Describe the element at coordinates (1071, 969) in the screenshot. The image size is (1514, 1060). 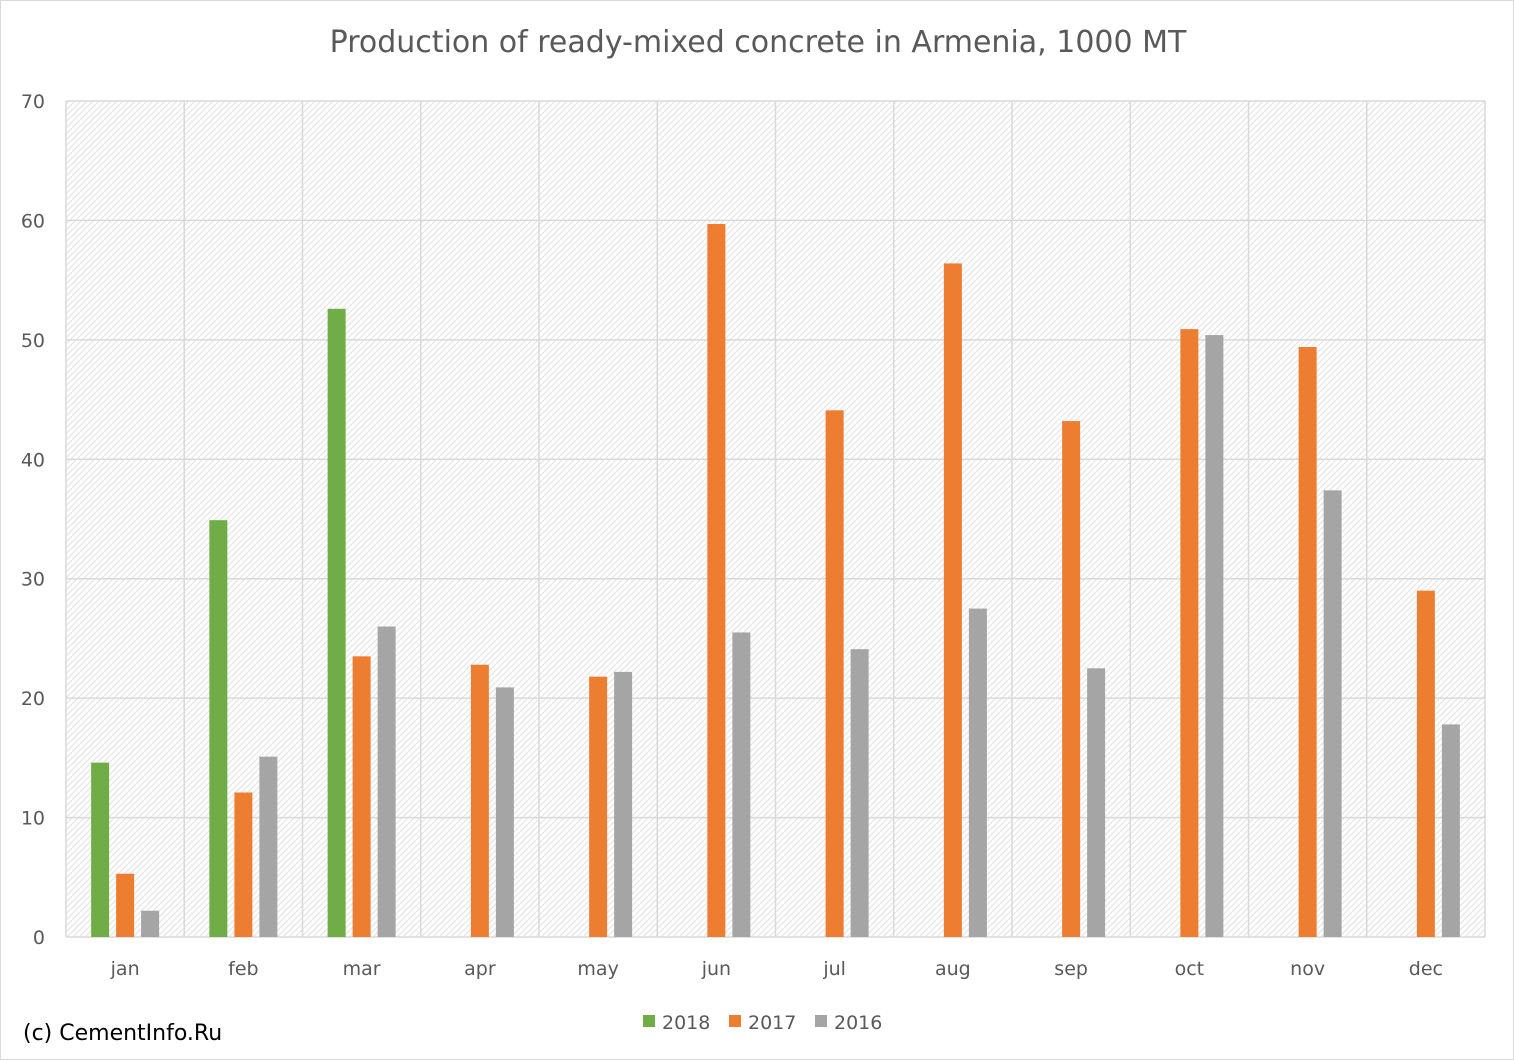
I see `x-tick-label-sep: sep` at that location.